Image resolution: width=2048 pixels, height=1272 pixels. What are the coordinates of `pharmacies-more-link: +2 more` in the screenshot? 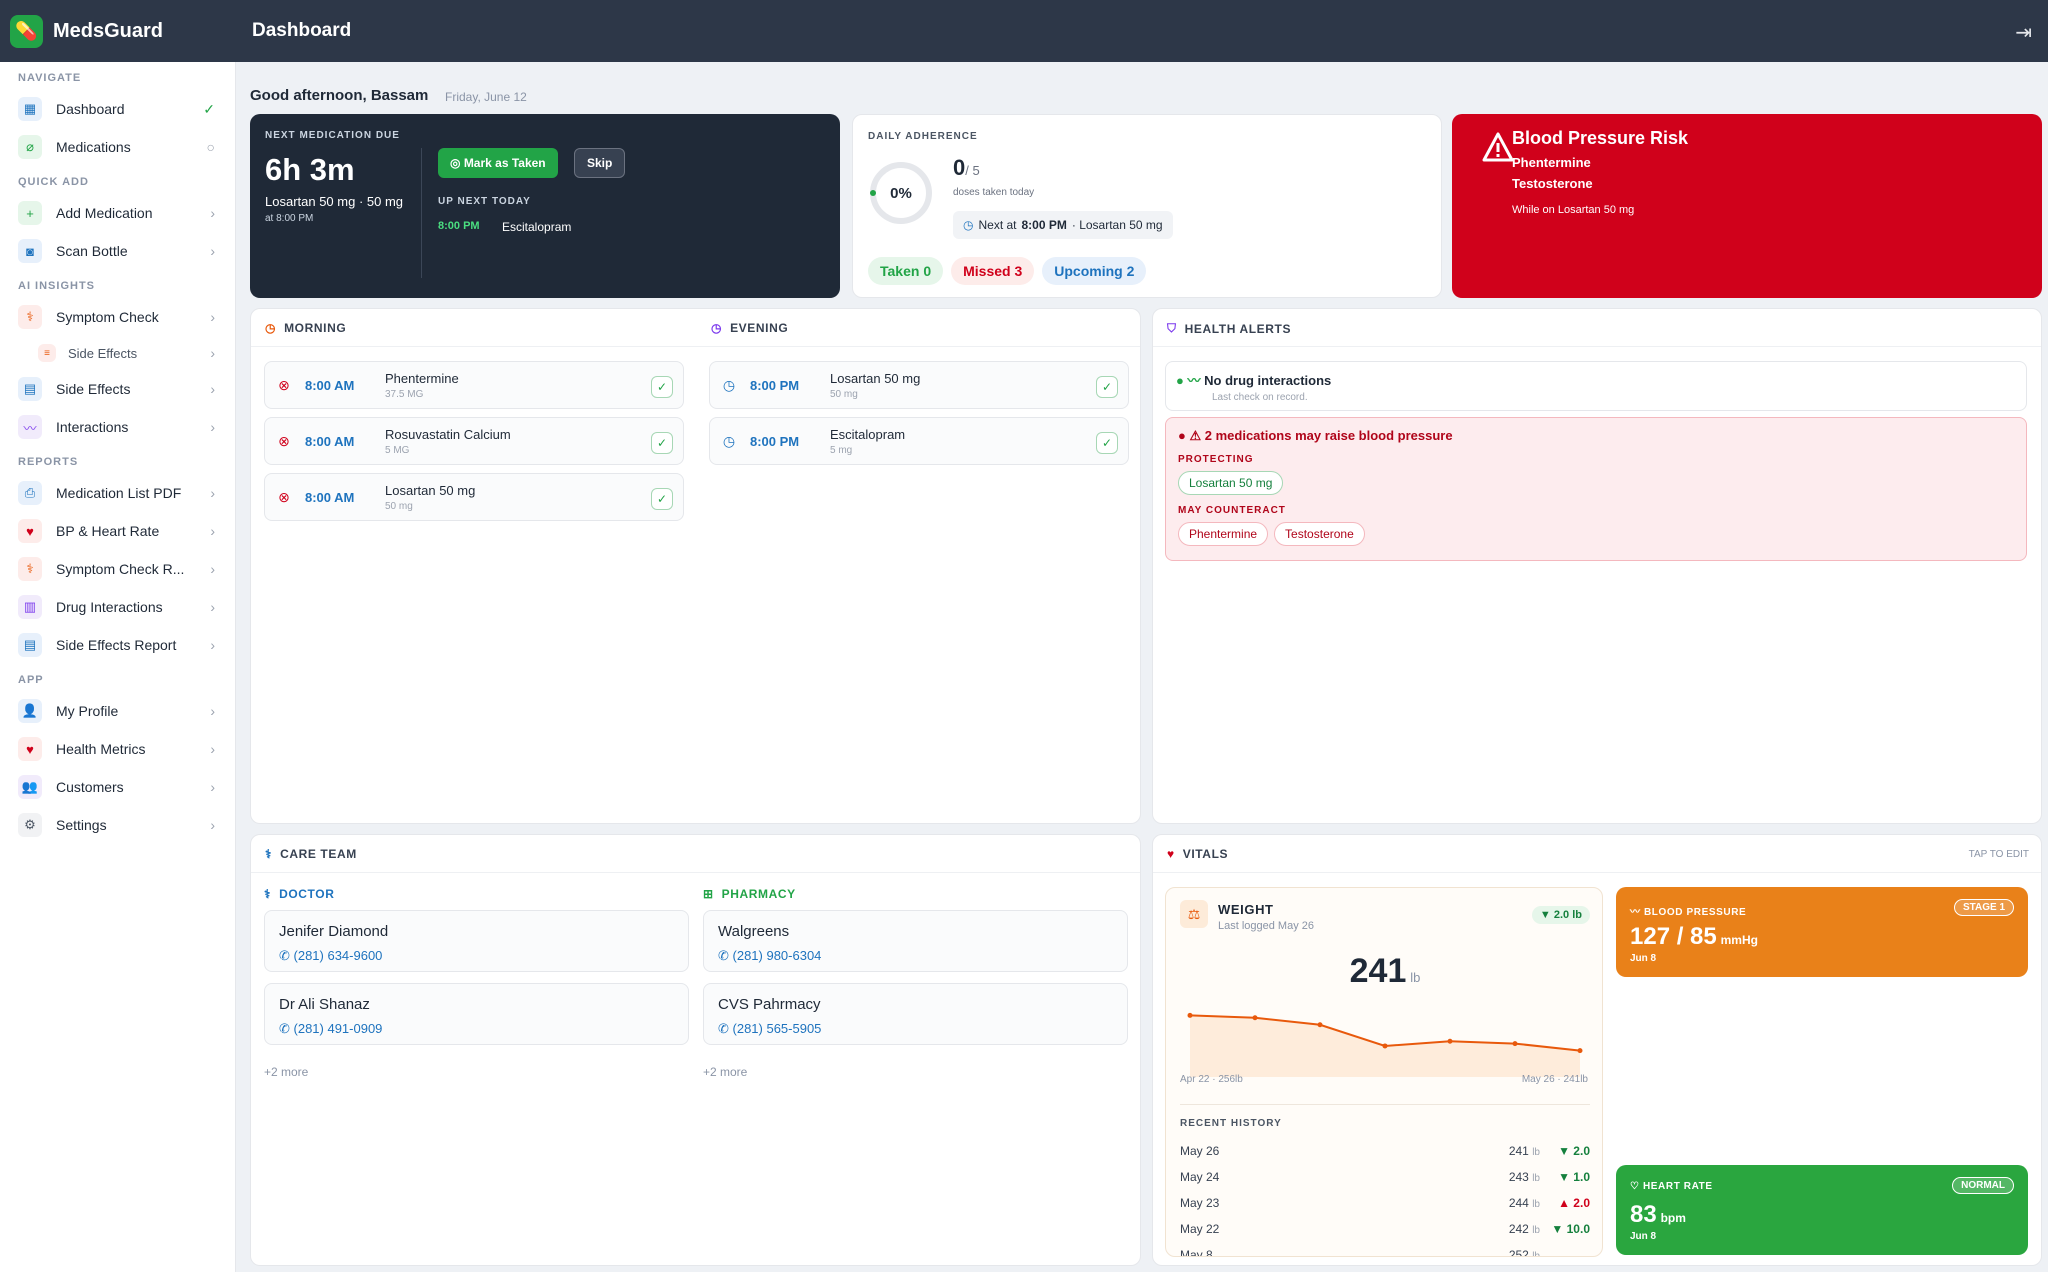 It's located at (725, 1072).